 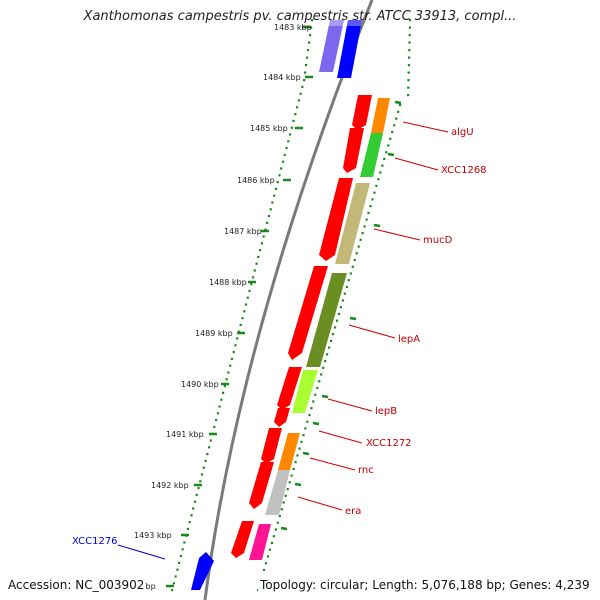 I want to click on gene-label-rnc: rnc, so click(x=366, y=470).